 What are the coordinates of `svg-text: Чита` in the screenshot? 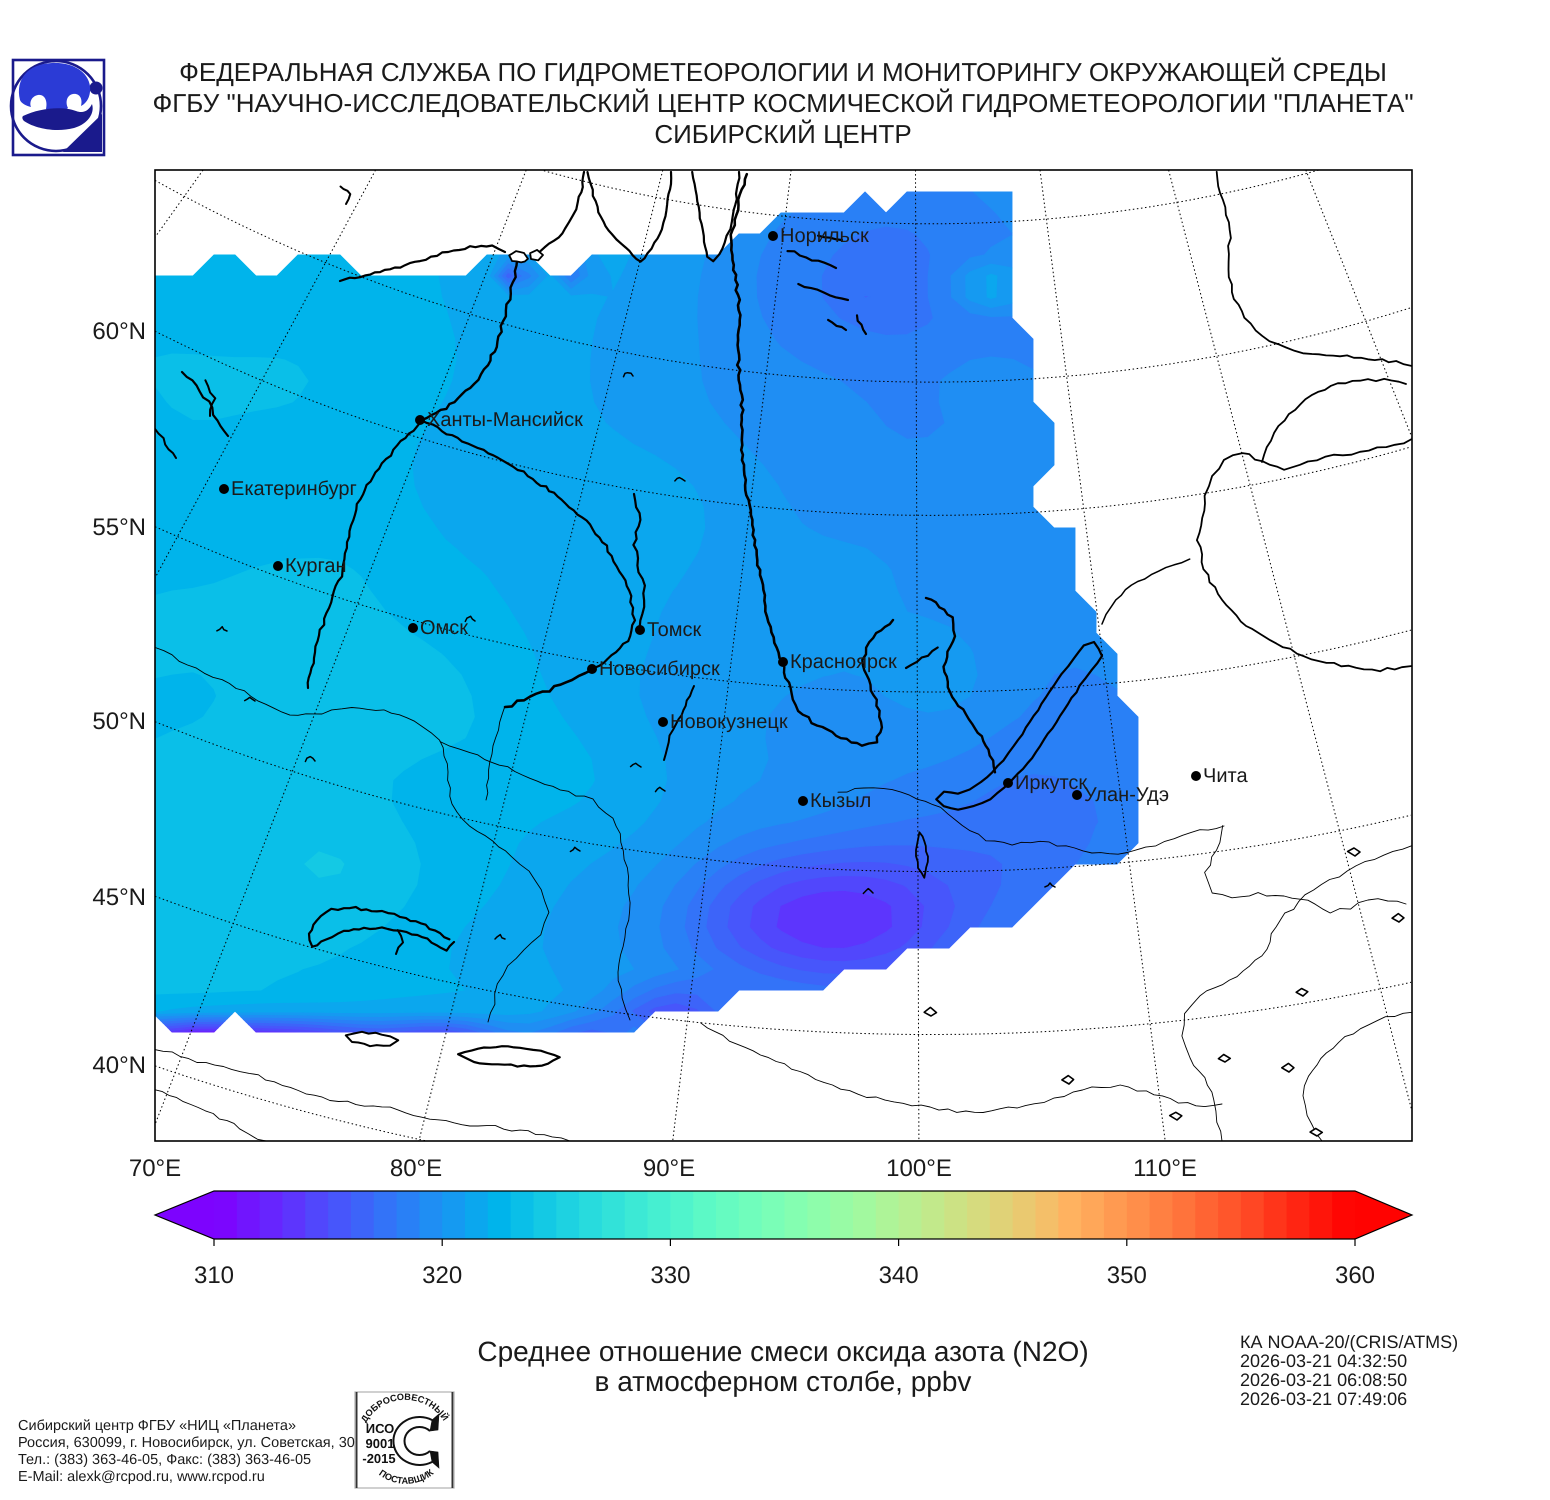 It's located at (1225, 776).